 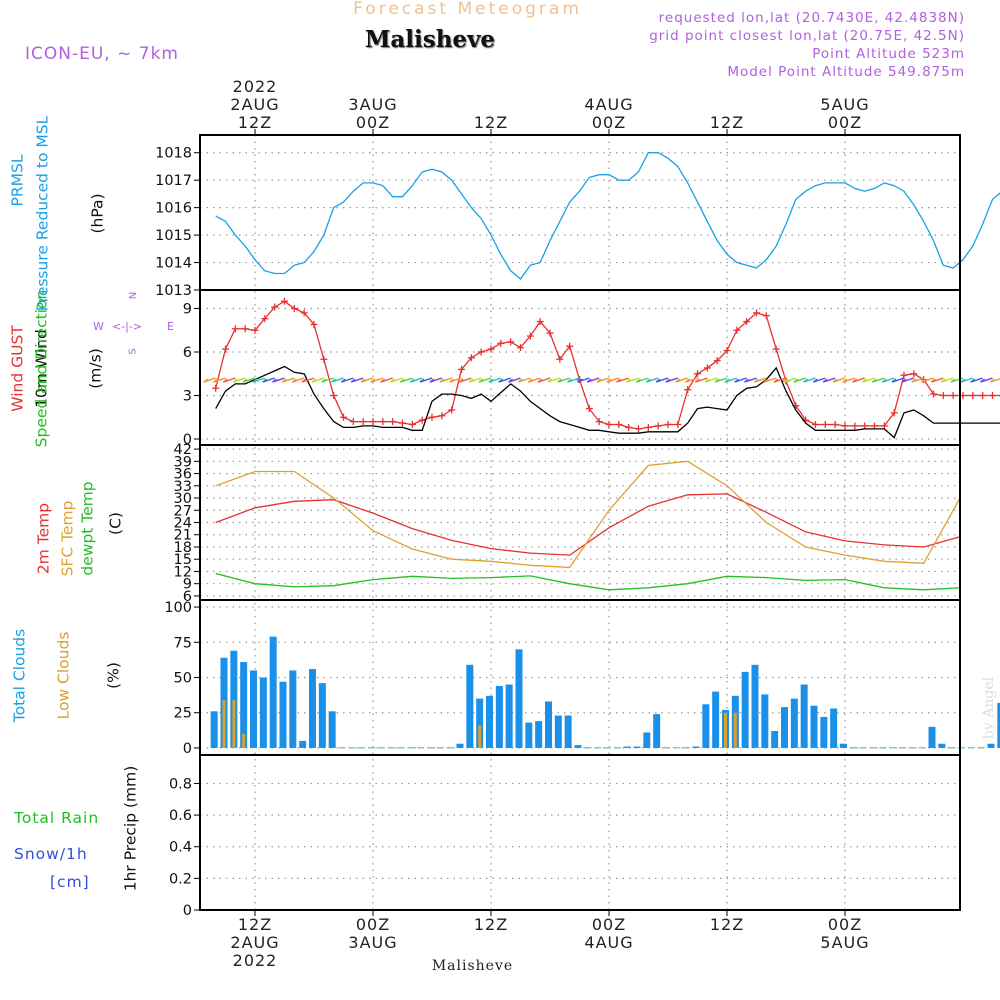 What do you see at coordinates (17, 368) in the screenshot?
I see `wind-gust-label: Wind GUST` at bounding box center [17, 368].